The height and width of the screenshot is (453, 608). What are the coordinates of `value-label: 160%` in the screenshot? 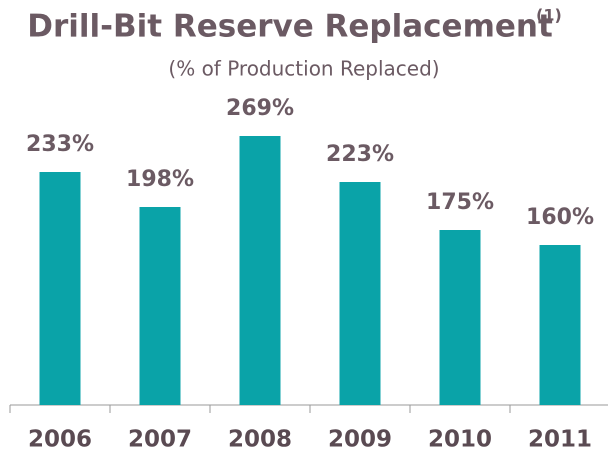 It's located at (560, 217).